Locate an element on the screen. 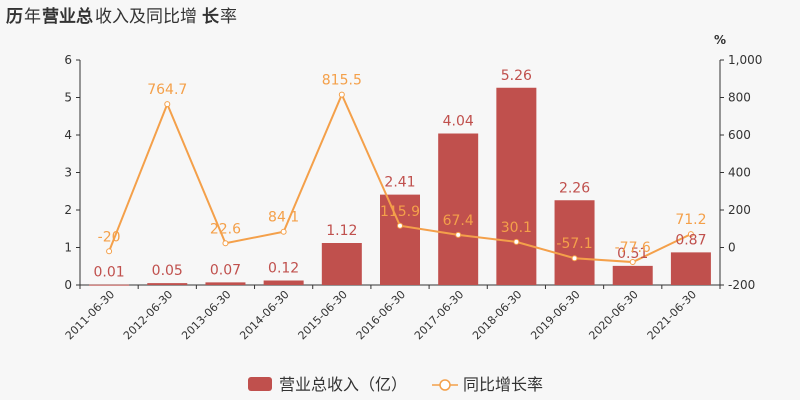  bar-value-label: 2.26 is located at coordinates (574, 188).